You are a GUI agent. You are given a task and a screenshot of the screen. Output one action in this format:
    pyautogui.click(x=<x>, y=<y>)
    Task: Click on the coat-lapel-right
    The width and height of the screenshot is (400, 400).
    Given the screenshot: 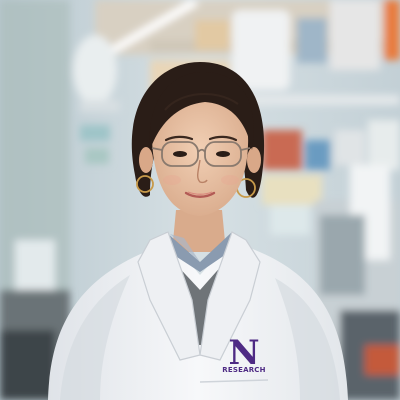 What is the action you would take?
    pyautogui.click(x=230, y=296)
    